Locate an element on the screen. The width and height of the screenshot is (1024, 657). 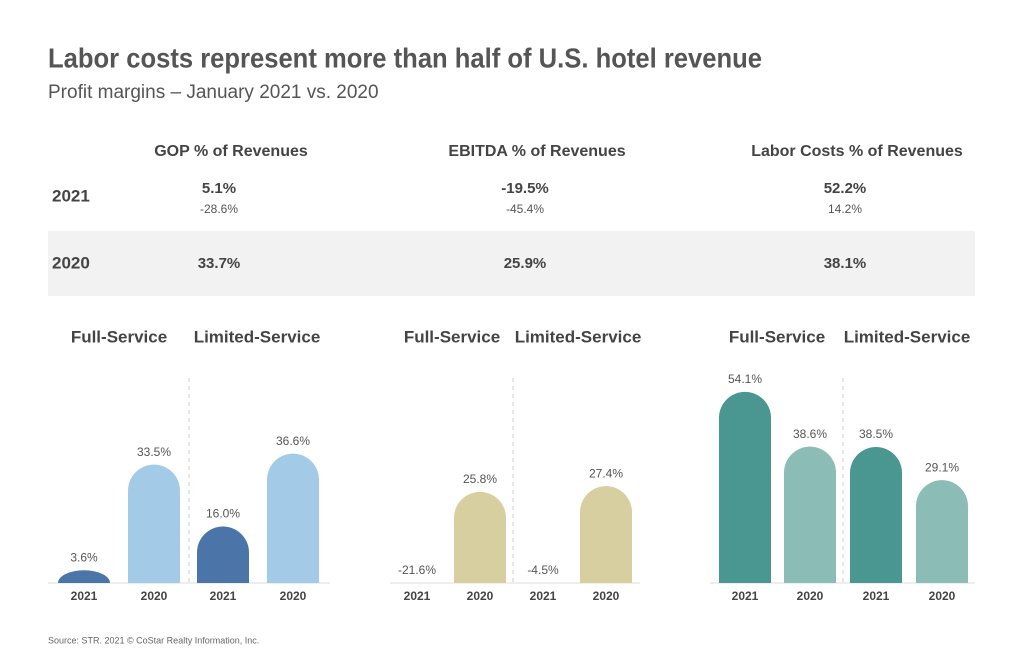
bar-label: 38.5% is located at coordinates (876, 434).